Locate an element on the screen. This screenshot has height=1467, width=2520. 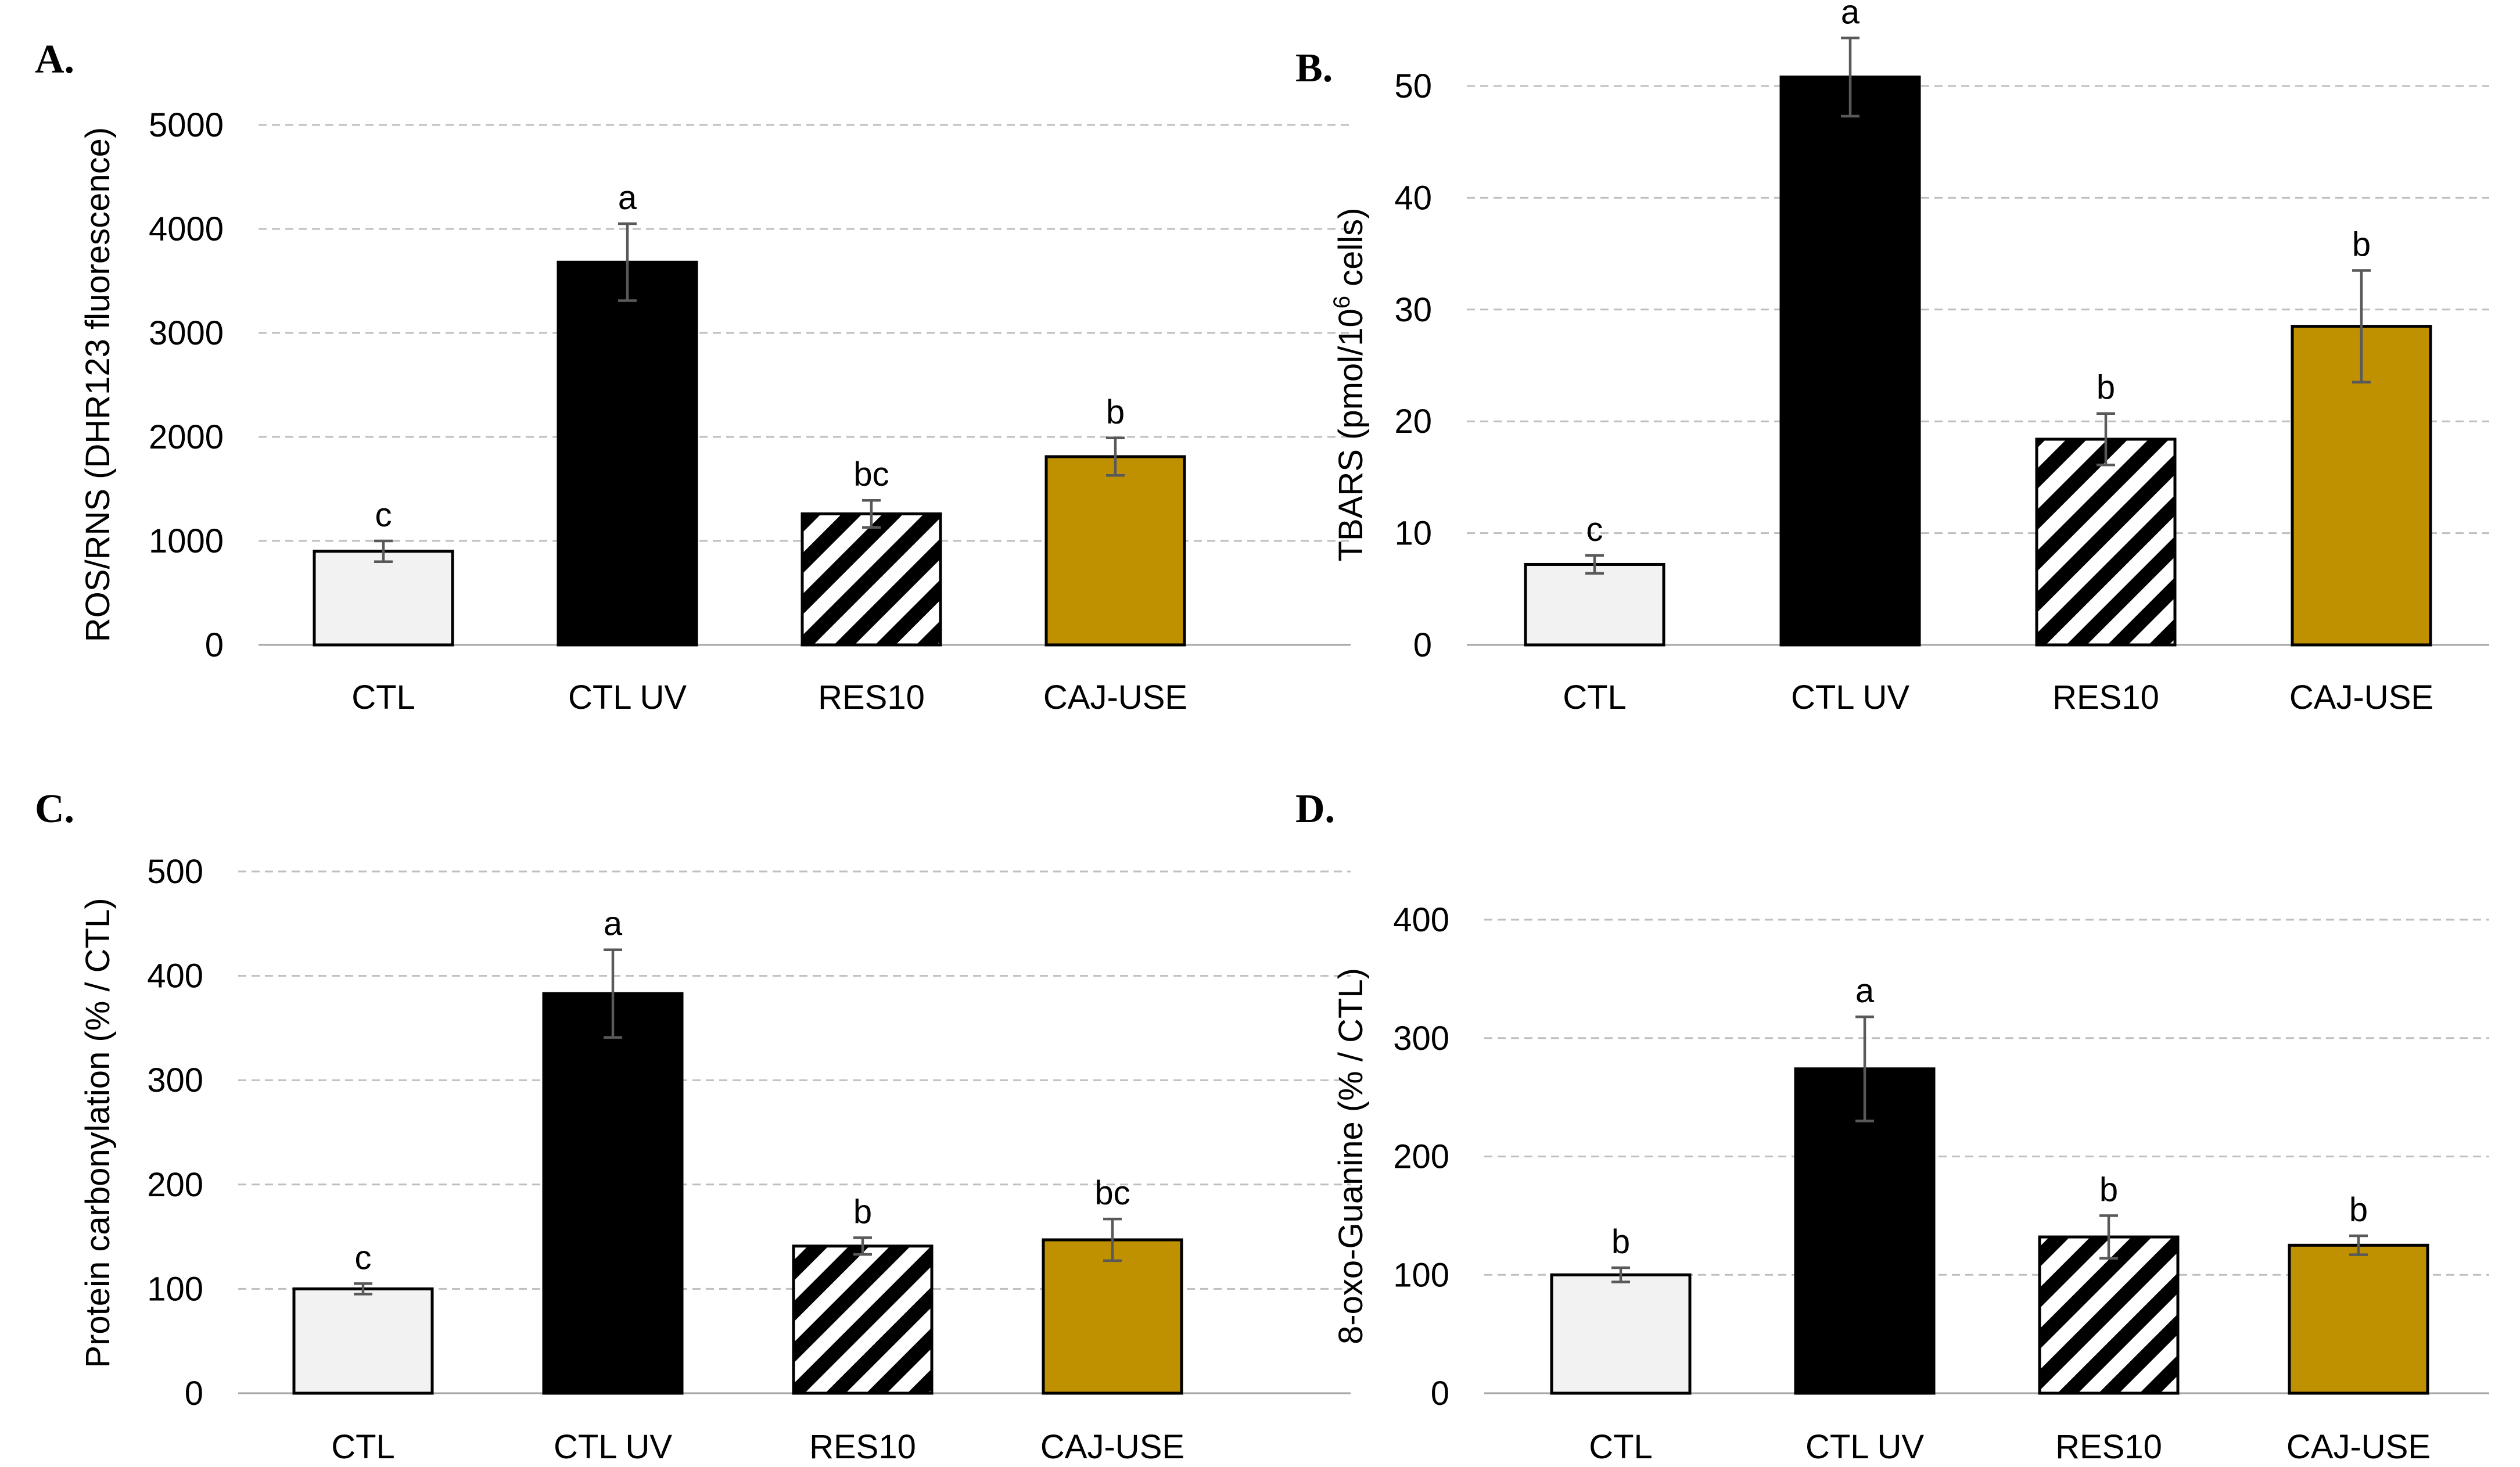
panel-c-y-axis-title-main: Protein carbonylation (% / CTL) is located at coordinates (98, 1133).